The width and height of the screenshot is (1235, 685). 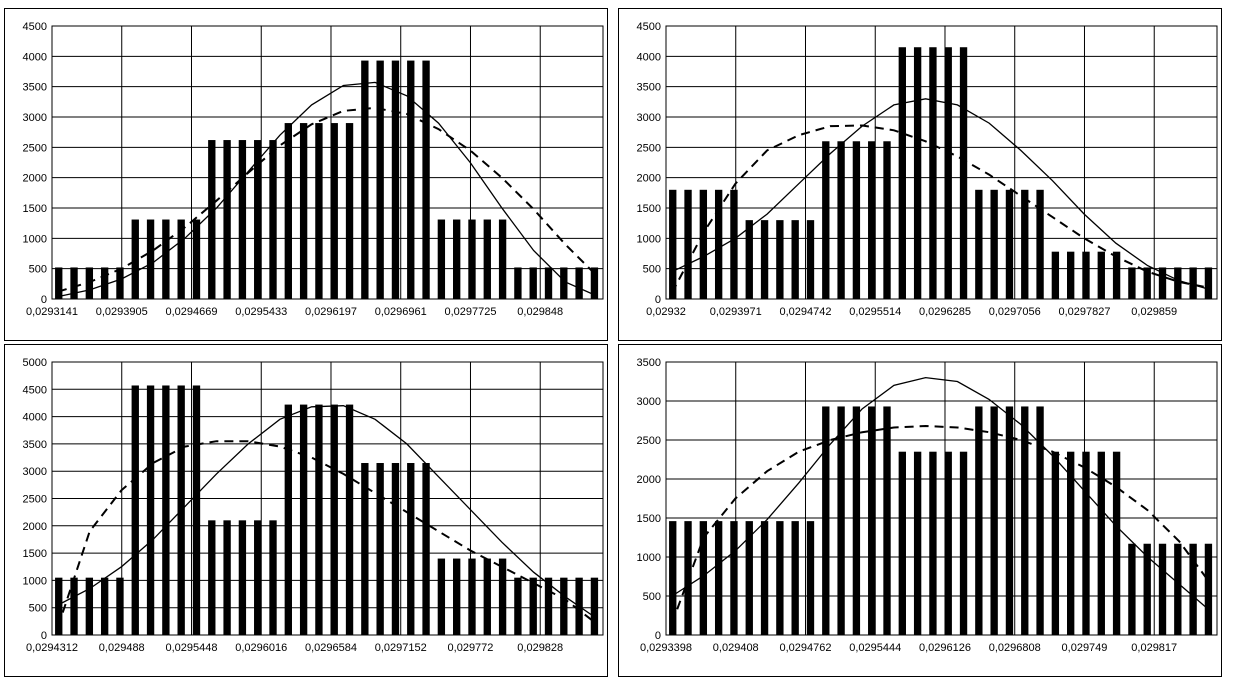 I want to click on x-tick-label: 0,0296808, so click(x=1015, y=648).